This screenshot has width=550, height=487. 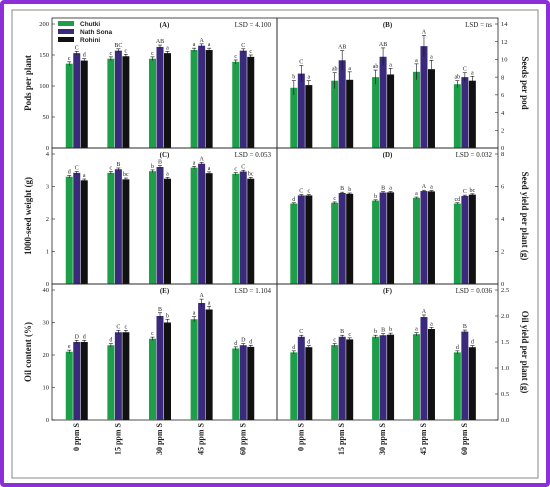 What do you see at coordinates (118, 46) in the screenshot?
I see `significance-letter: BC` at bounding box center [118, 46].